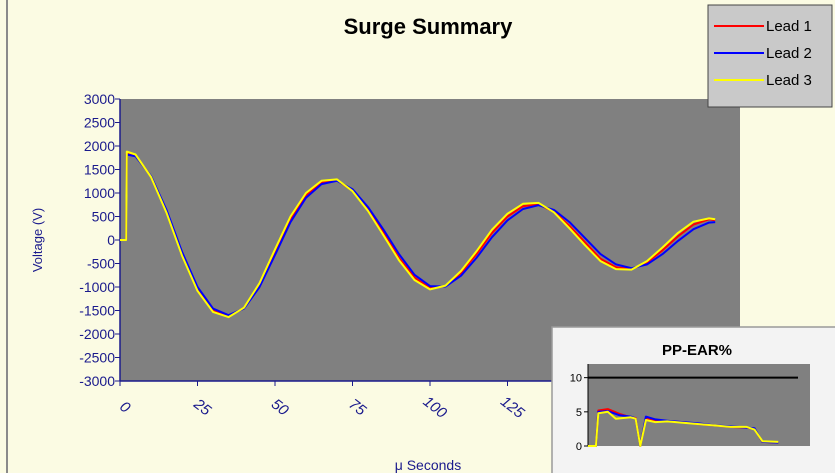 The height and width of the screenshot is (473, 835). I want to click on y-axis-title: Voltage (V), so click(37, 240).